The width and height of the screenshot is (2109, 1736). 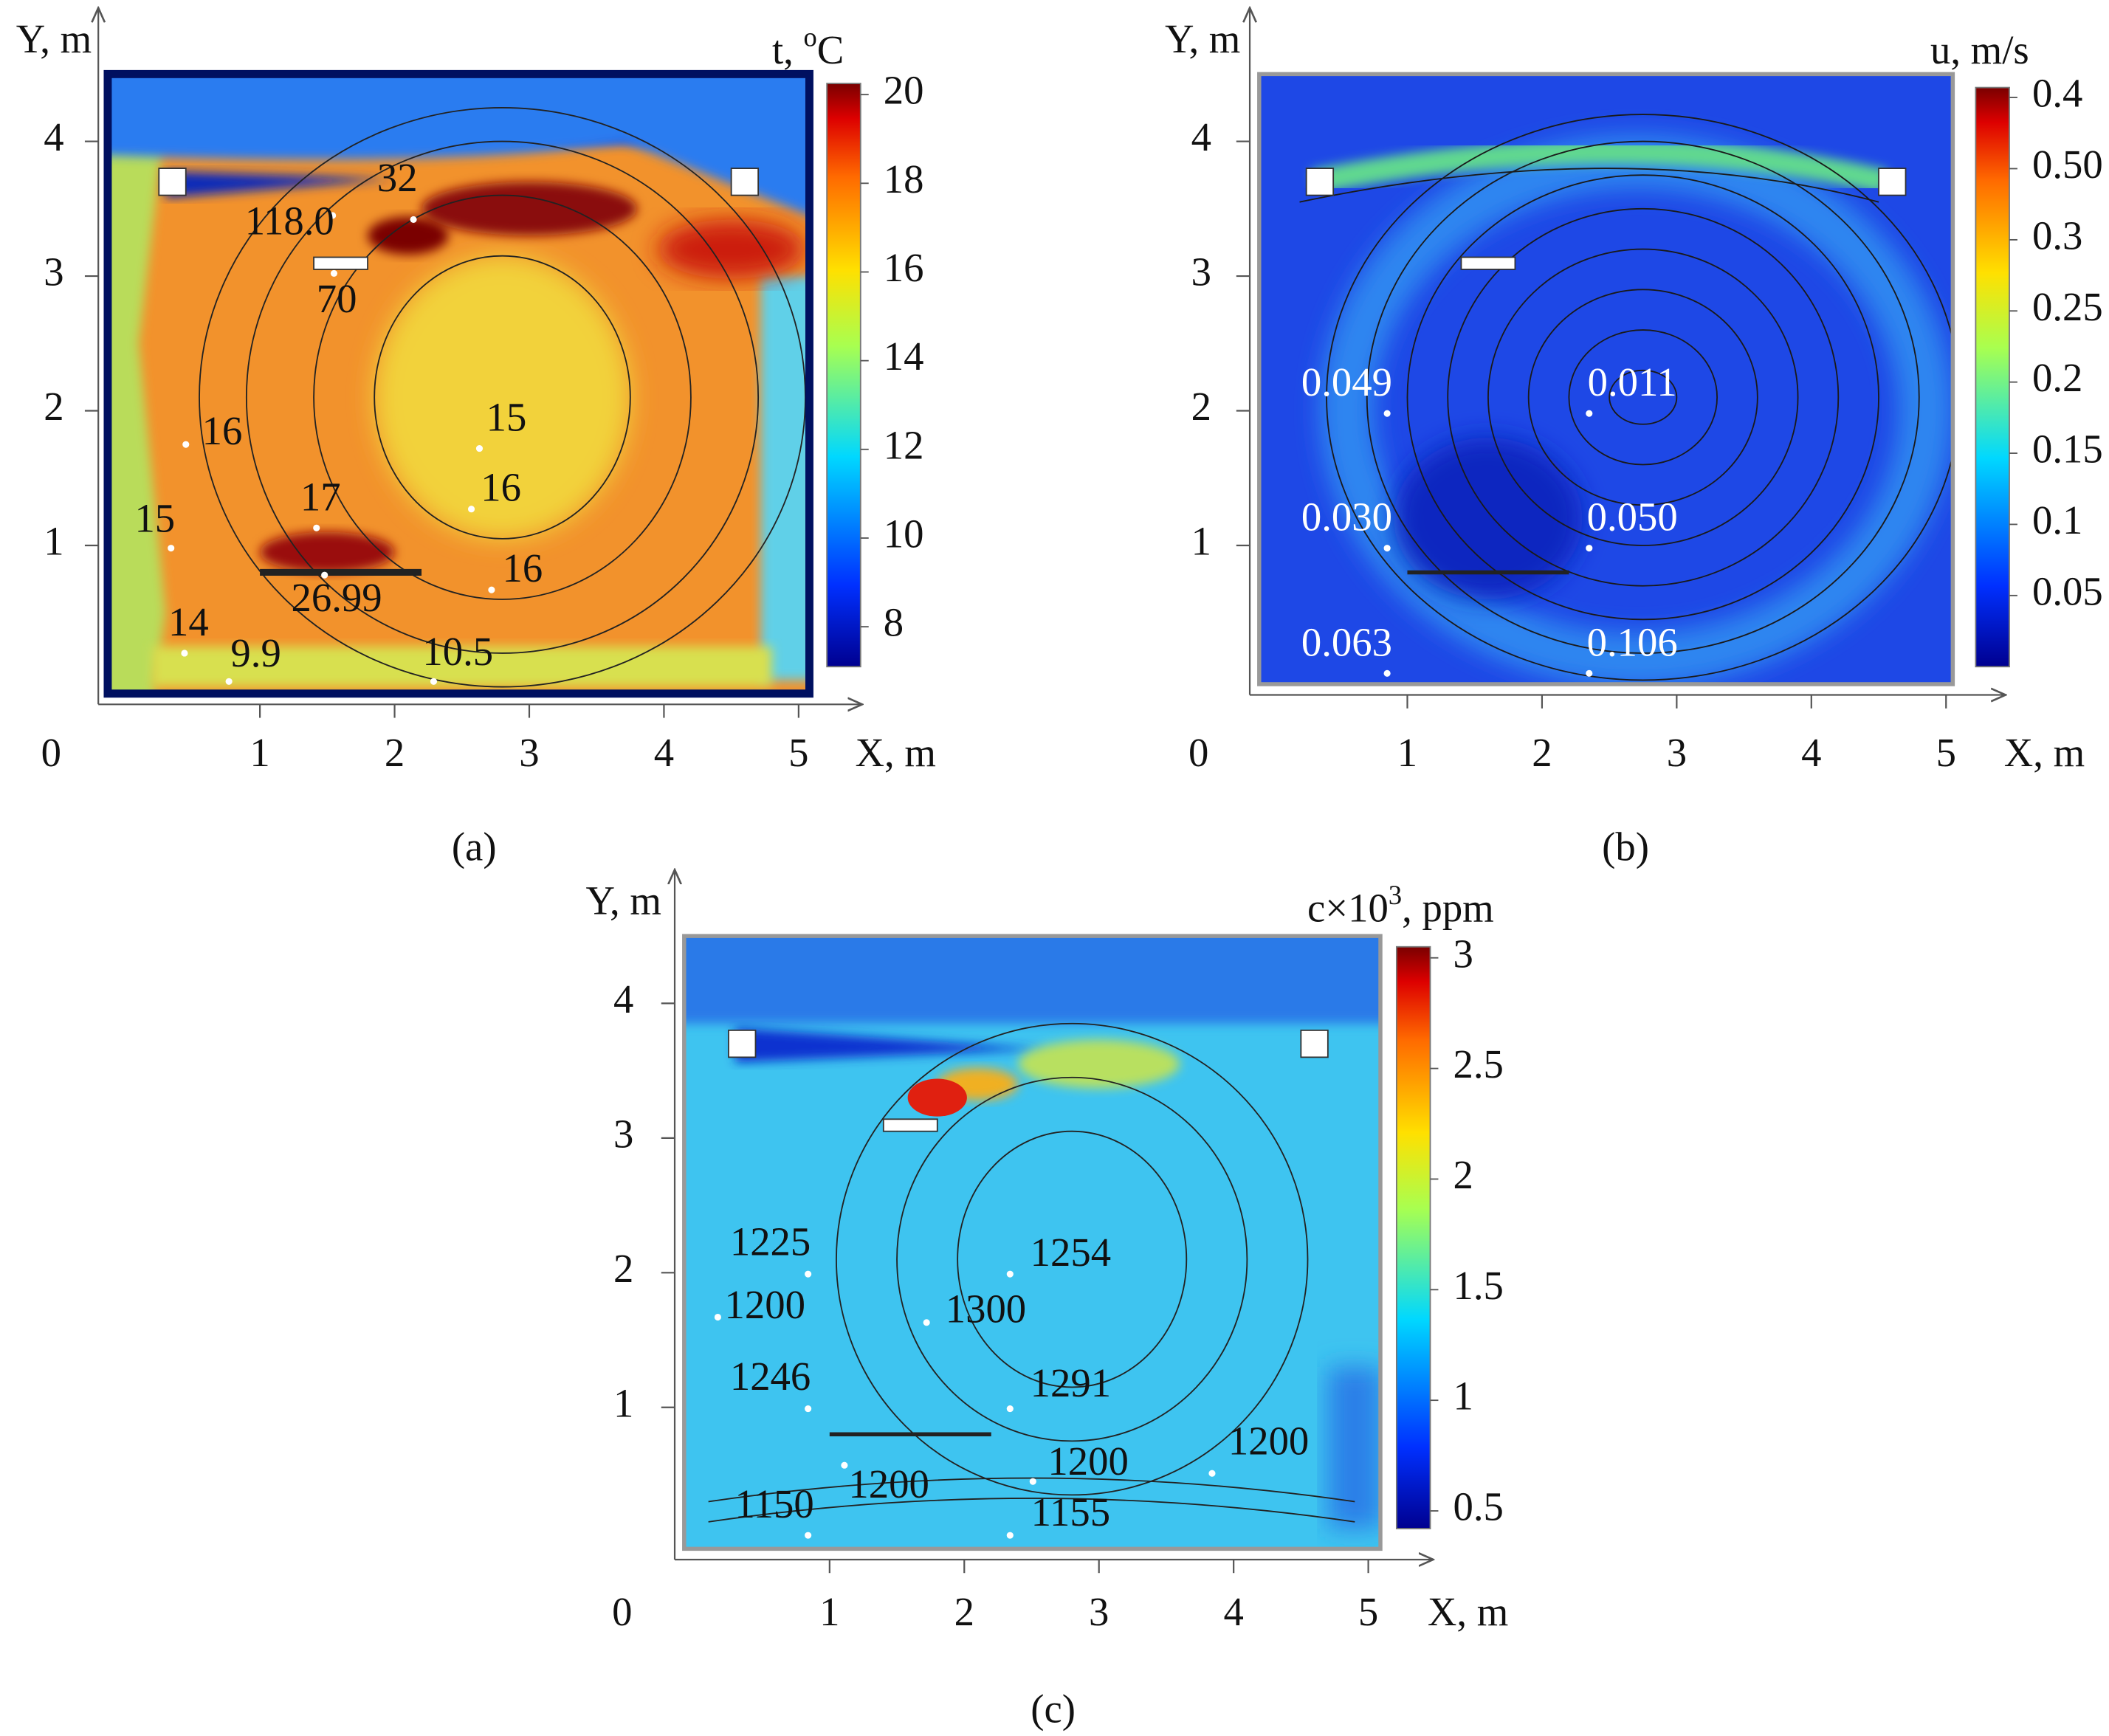 I want to click on x-tick-label: 5, so click(x=798, y=752).